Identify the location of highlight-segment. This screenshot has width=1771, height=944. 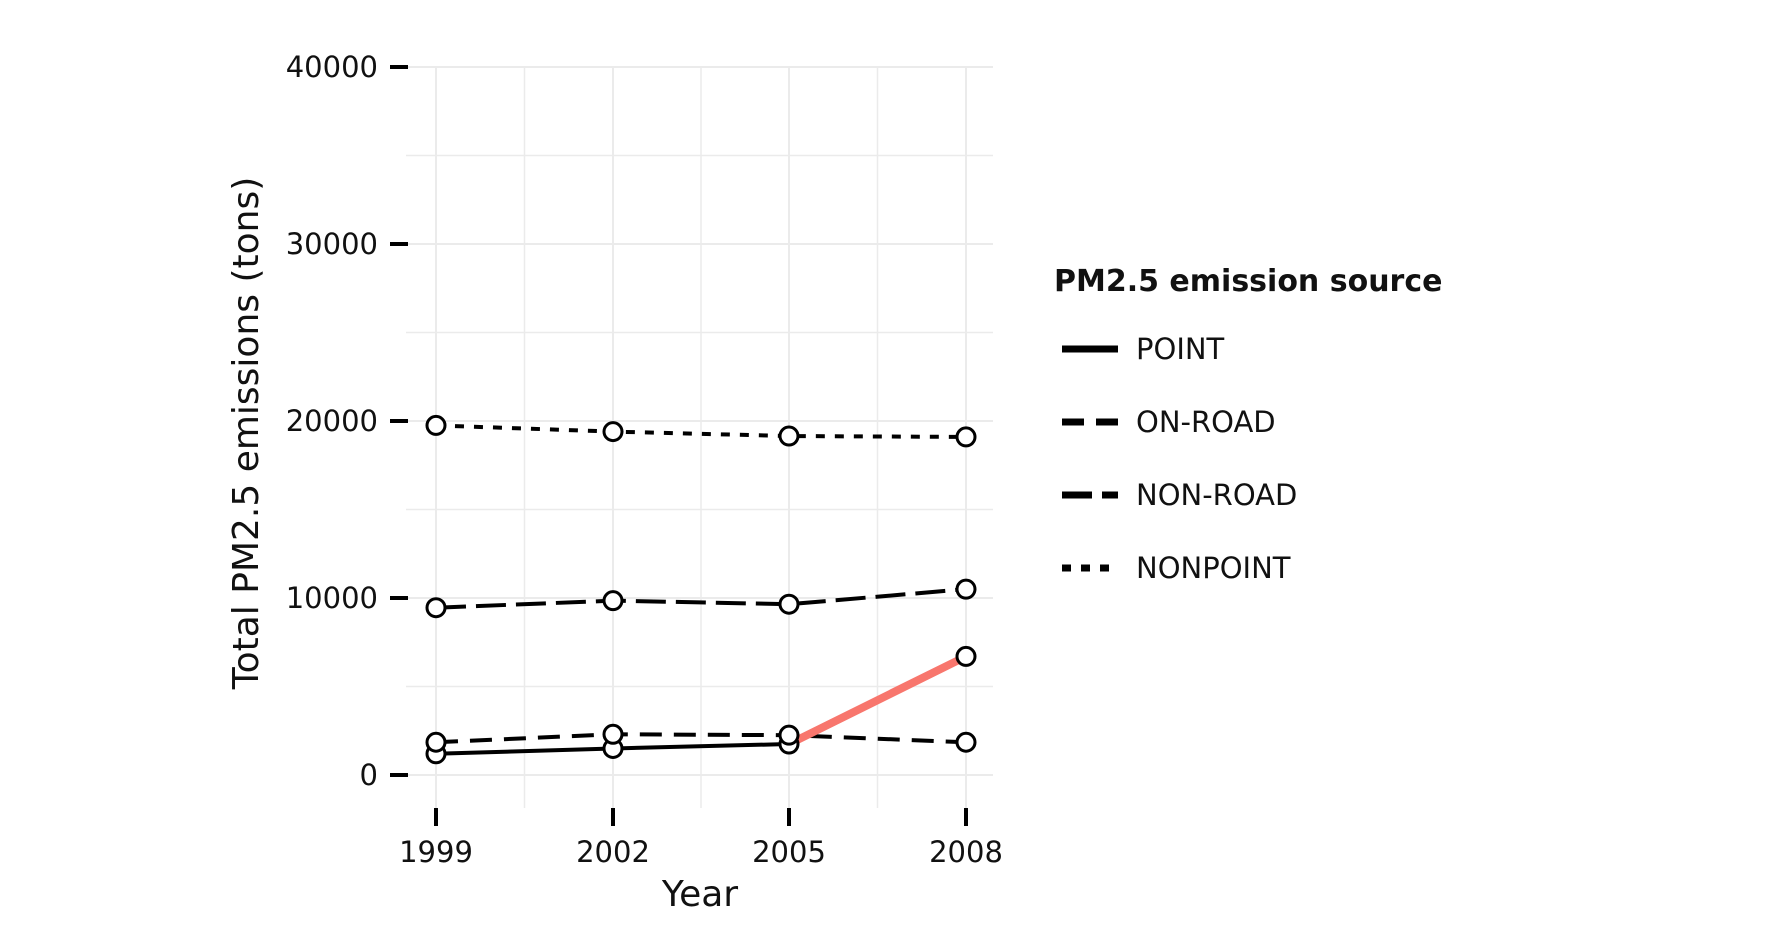
(877, 700).